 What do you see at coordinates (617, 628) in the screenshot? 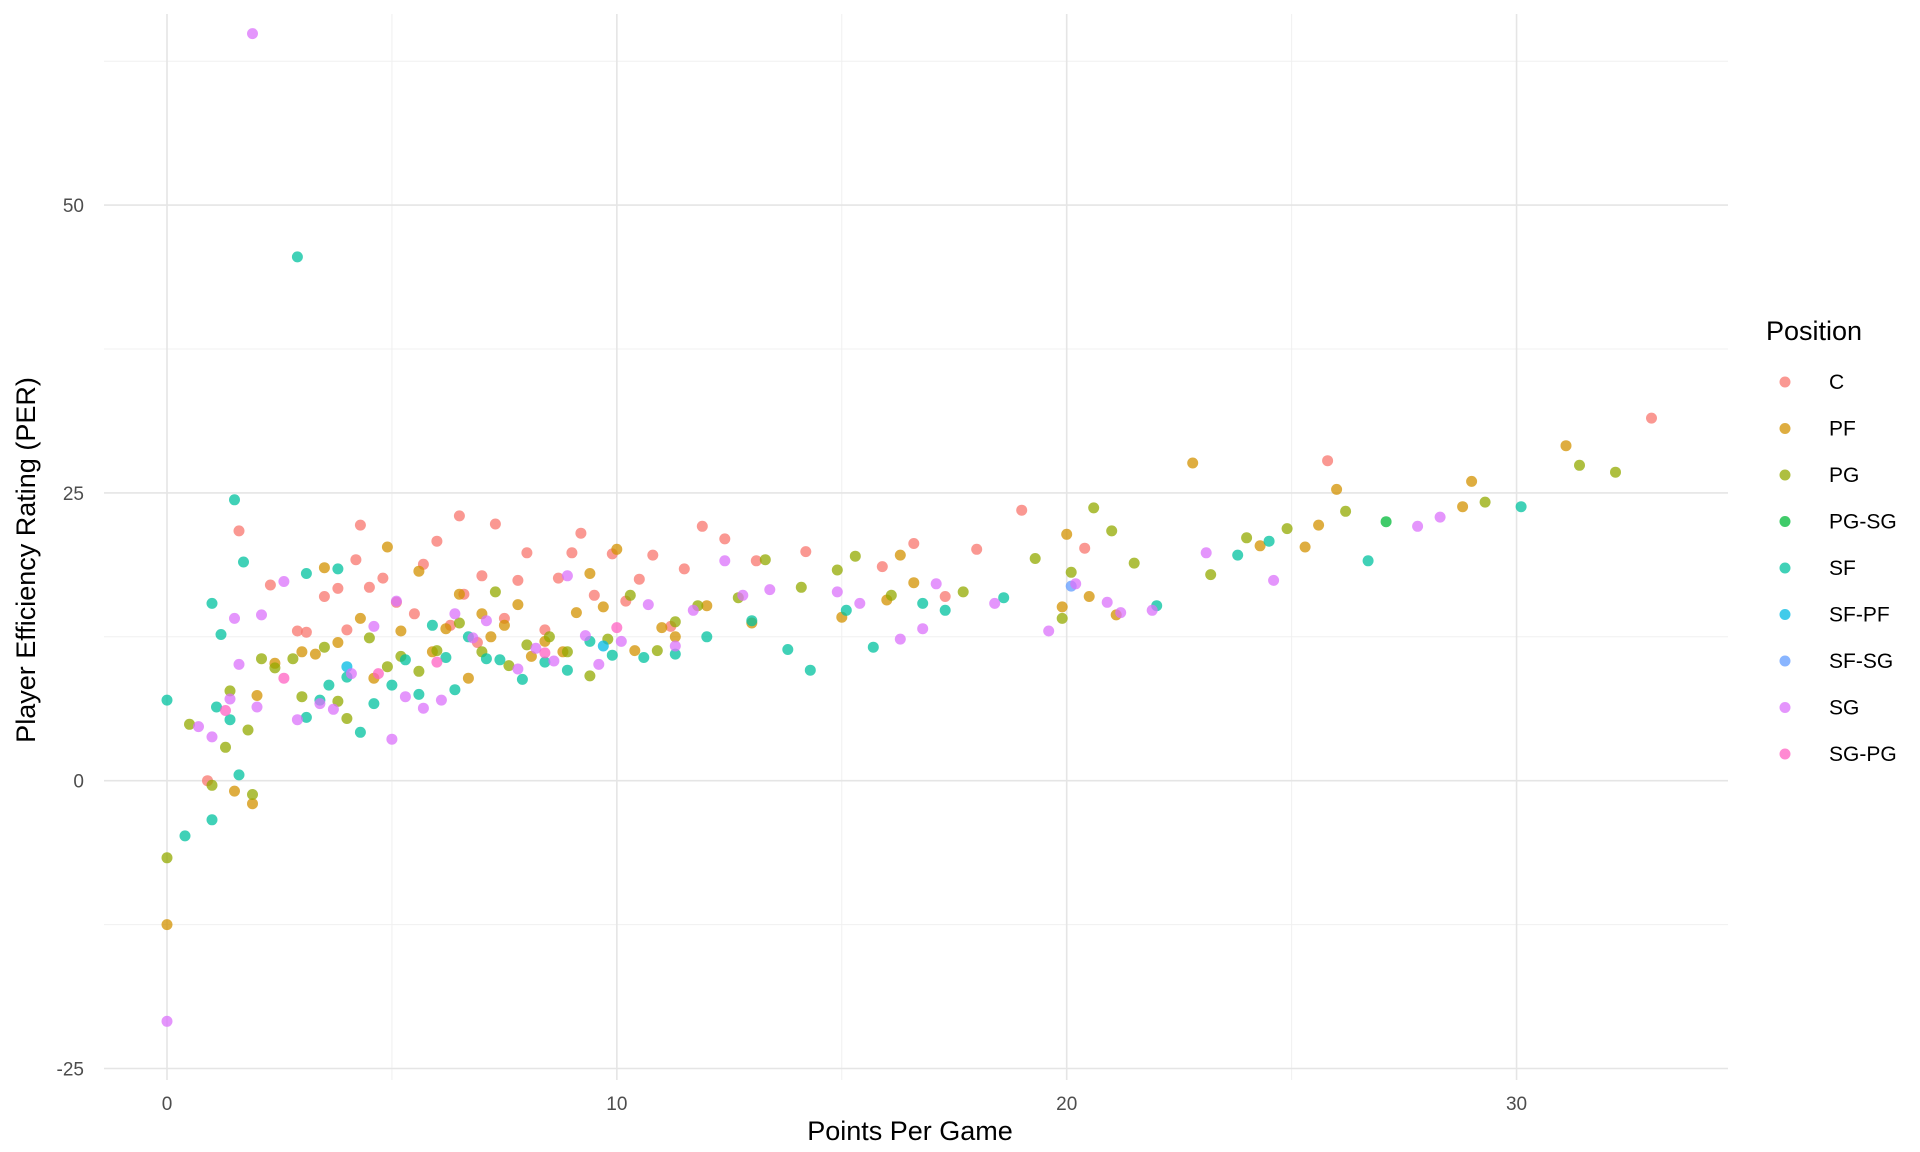
I see `point-sg-pg` at bounding box center [617, 628].